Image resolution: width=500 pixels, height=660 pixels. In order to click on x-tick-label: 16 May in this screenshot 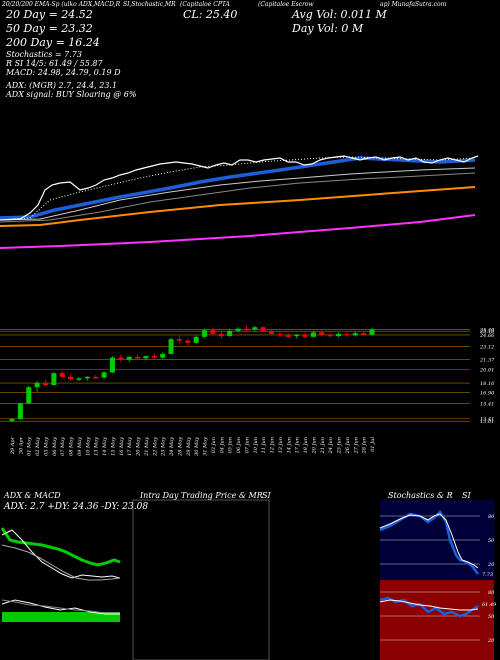, I will do `click(122, 446)`.